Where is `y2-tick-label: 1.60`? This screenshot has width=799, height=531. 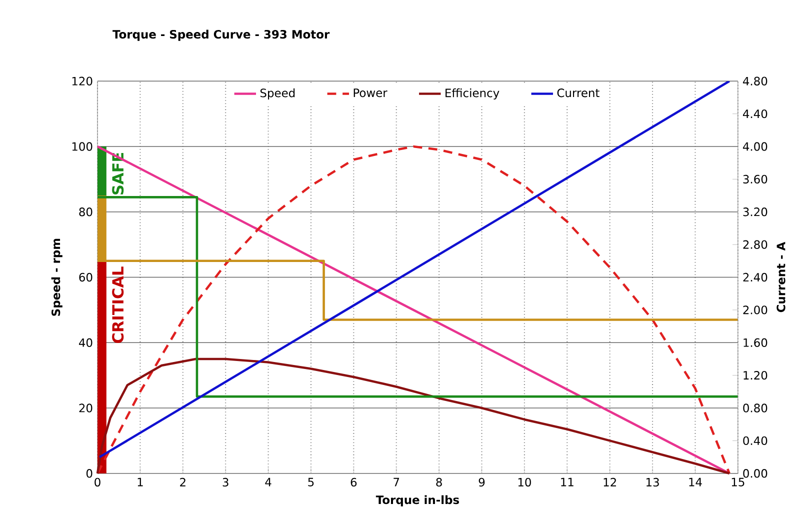 y2-tick-label: 1.60 is located at coordinates (756, 343).